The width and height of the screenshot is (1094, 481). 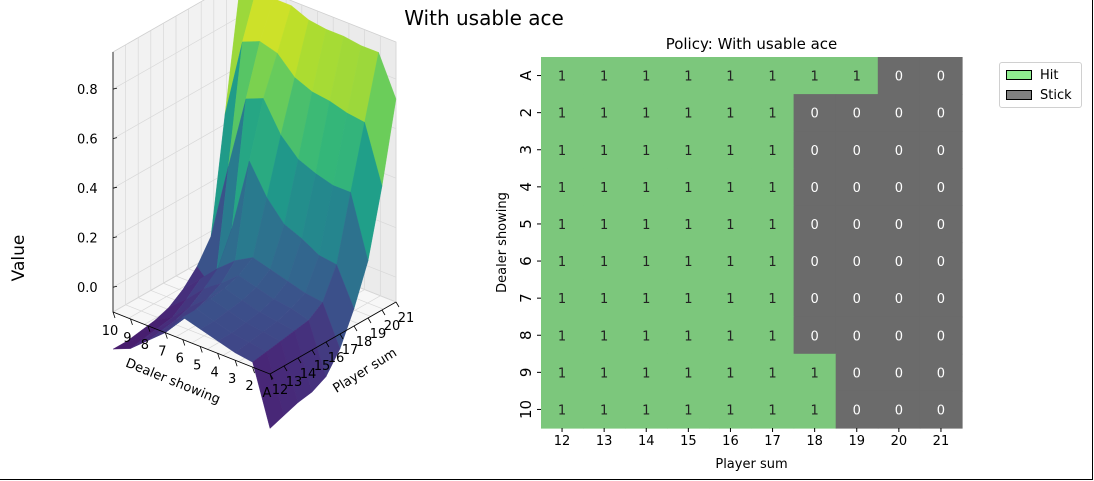 I want to click on policy-legend: Hit Stick, so click(x=1040, y=85).